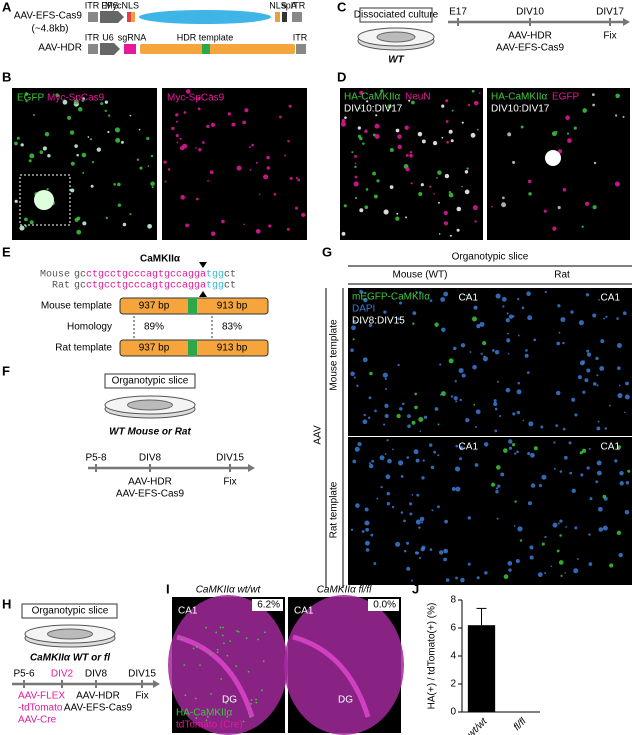 This screenshot has width=632, height=735. Describe the element at coordinates (251, 468) in the screenshot. I see `timeline-arrow` at that location.